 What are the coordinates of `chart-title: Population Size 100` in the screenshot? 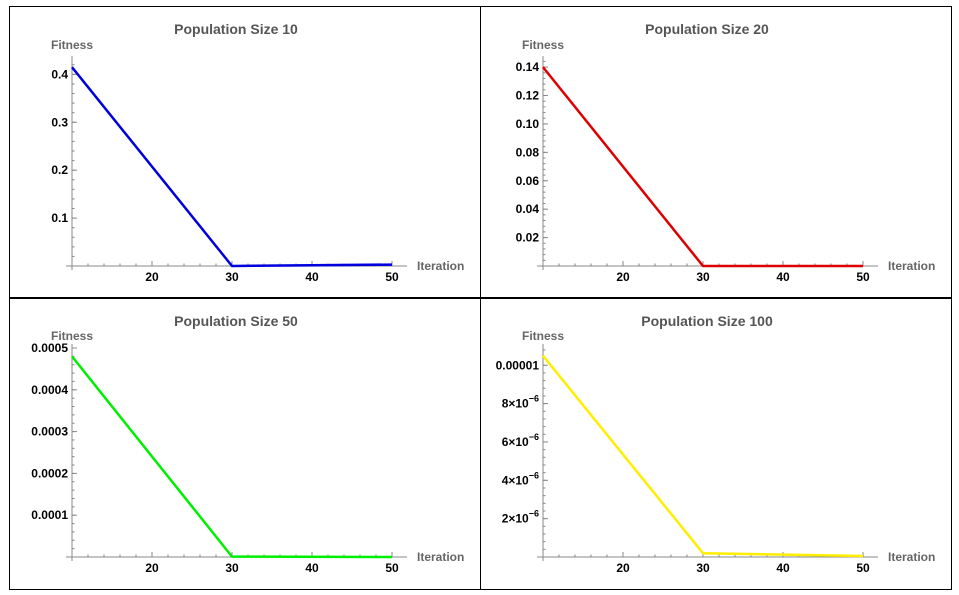 It's located at (707, 321).